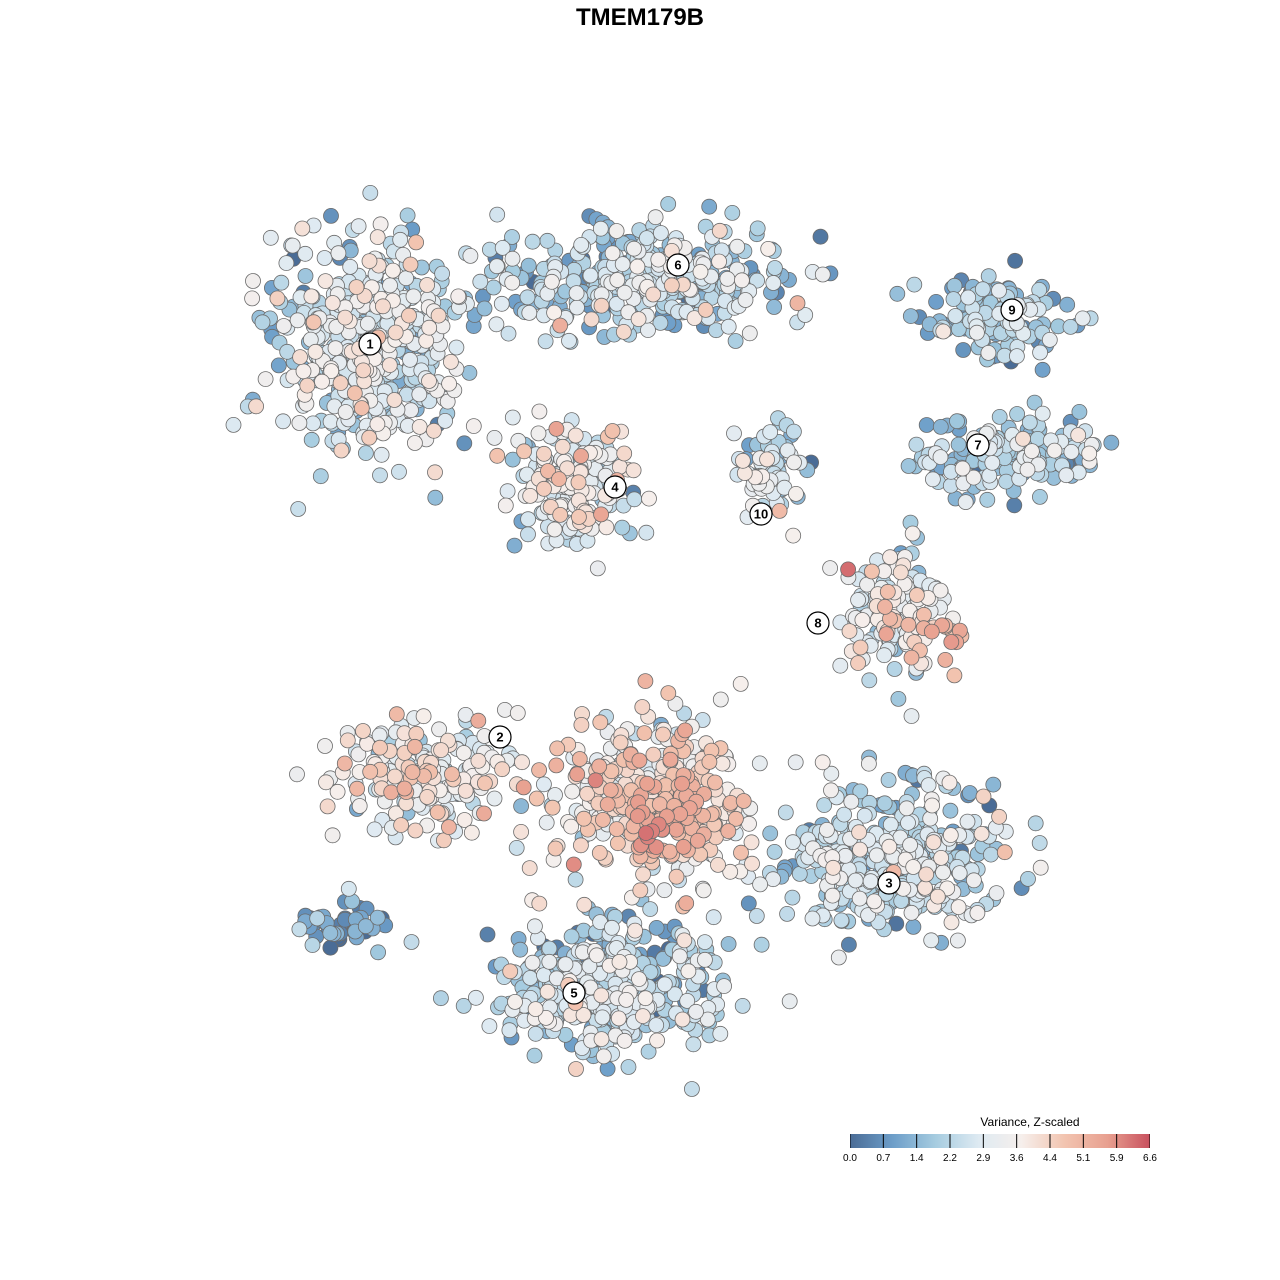 The height and width of the screenshot is (1280, 1280). Describe the element at coordinates (640, 17) in the screenshot. I see `chart-title: TMEM179B` at that location.